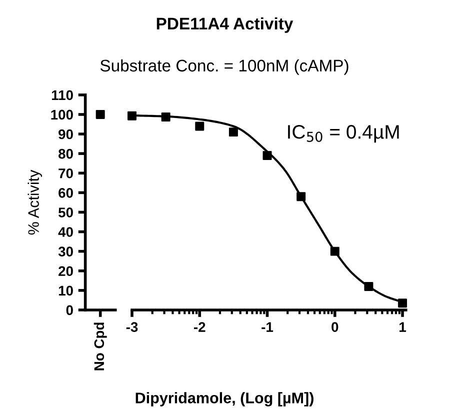  What do you see at coordinates (62, 95) in the screenshot?
I see `y-tick-label: 110` at bounding box center [62, 95].